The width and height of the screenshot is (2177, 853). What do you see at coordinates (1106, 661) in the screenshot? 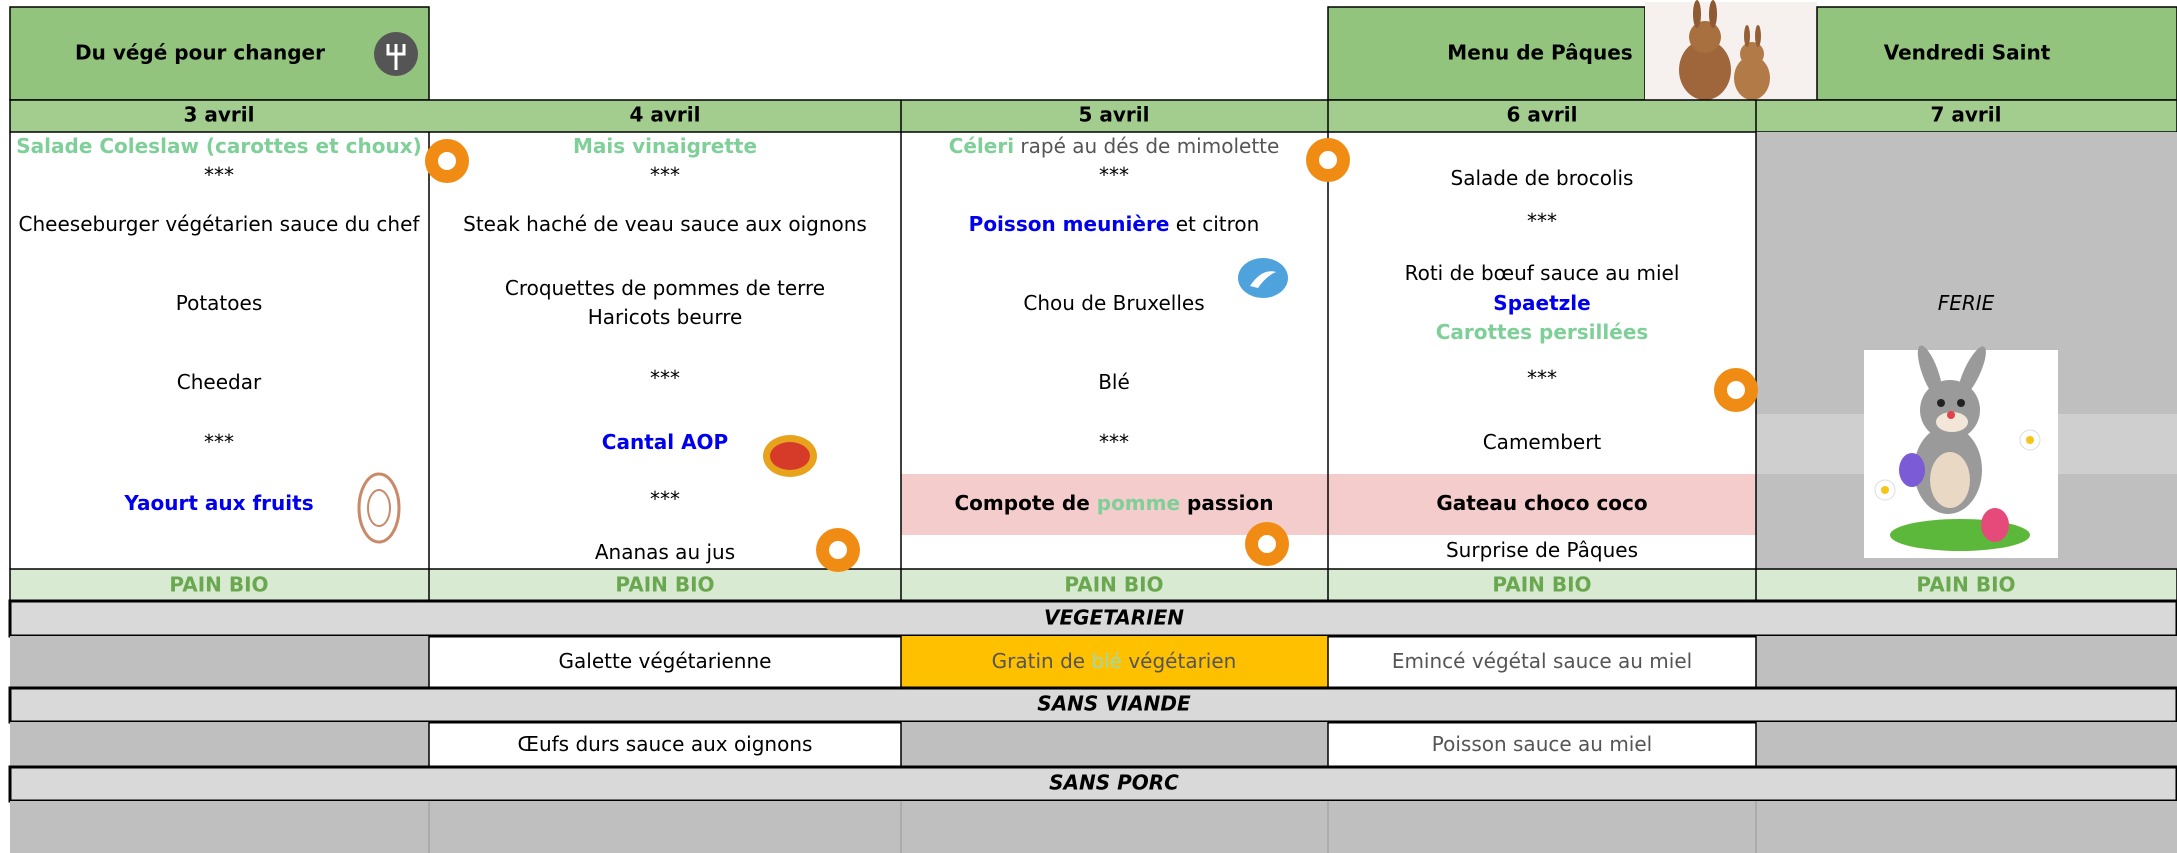
I see `item-text: blé` at bounding box center [1106, 661].